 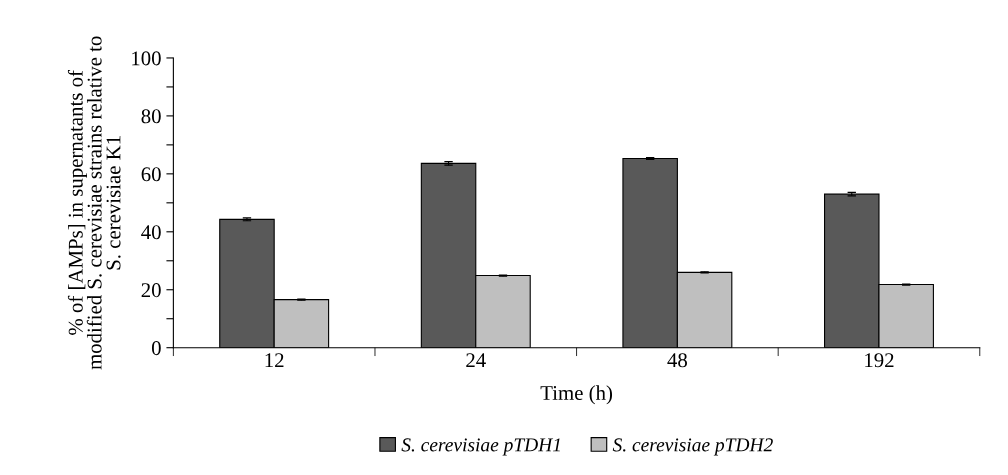 What do you see at coordinates (151, 232) in the screenshot?
I see `y-tick-label: 40` at bounding box center [151, 232].